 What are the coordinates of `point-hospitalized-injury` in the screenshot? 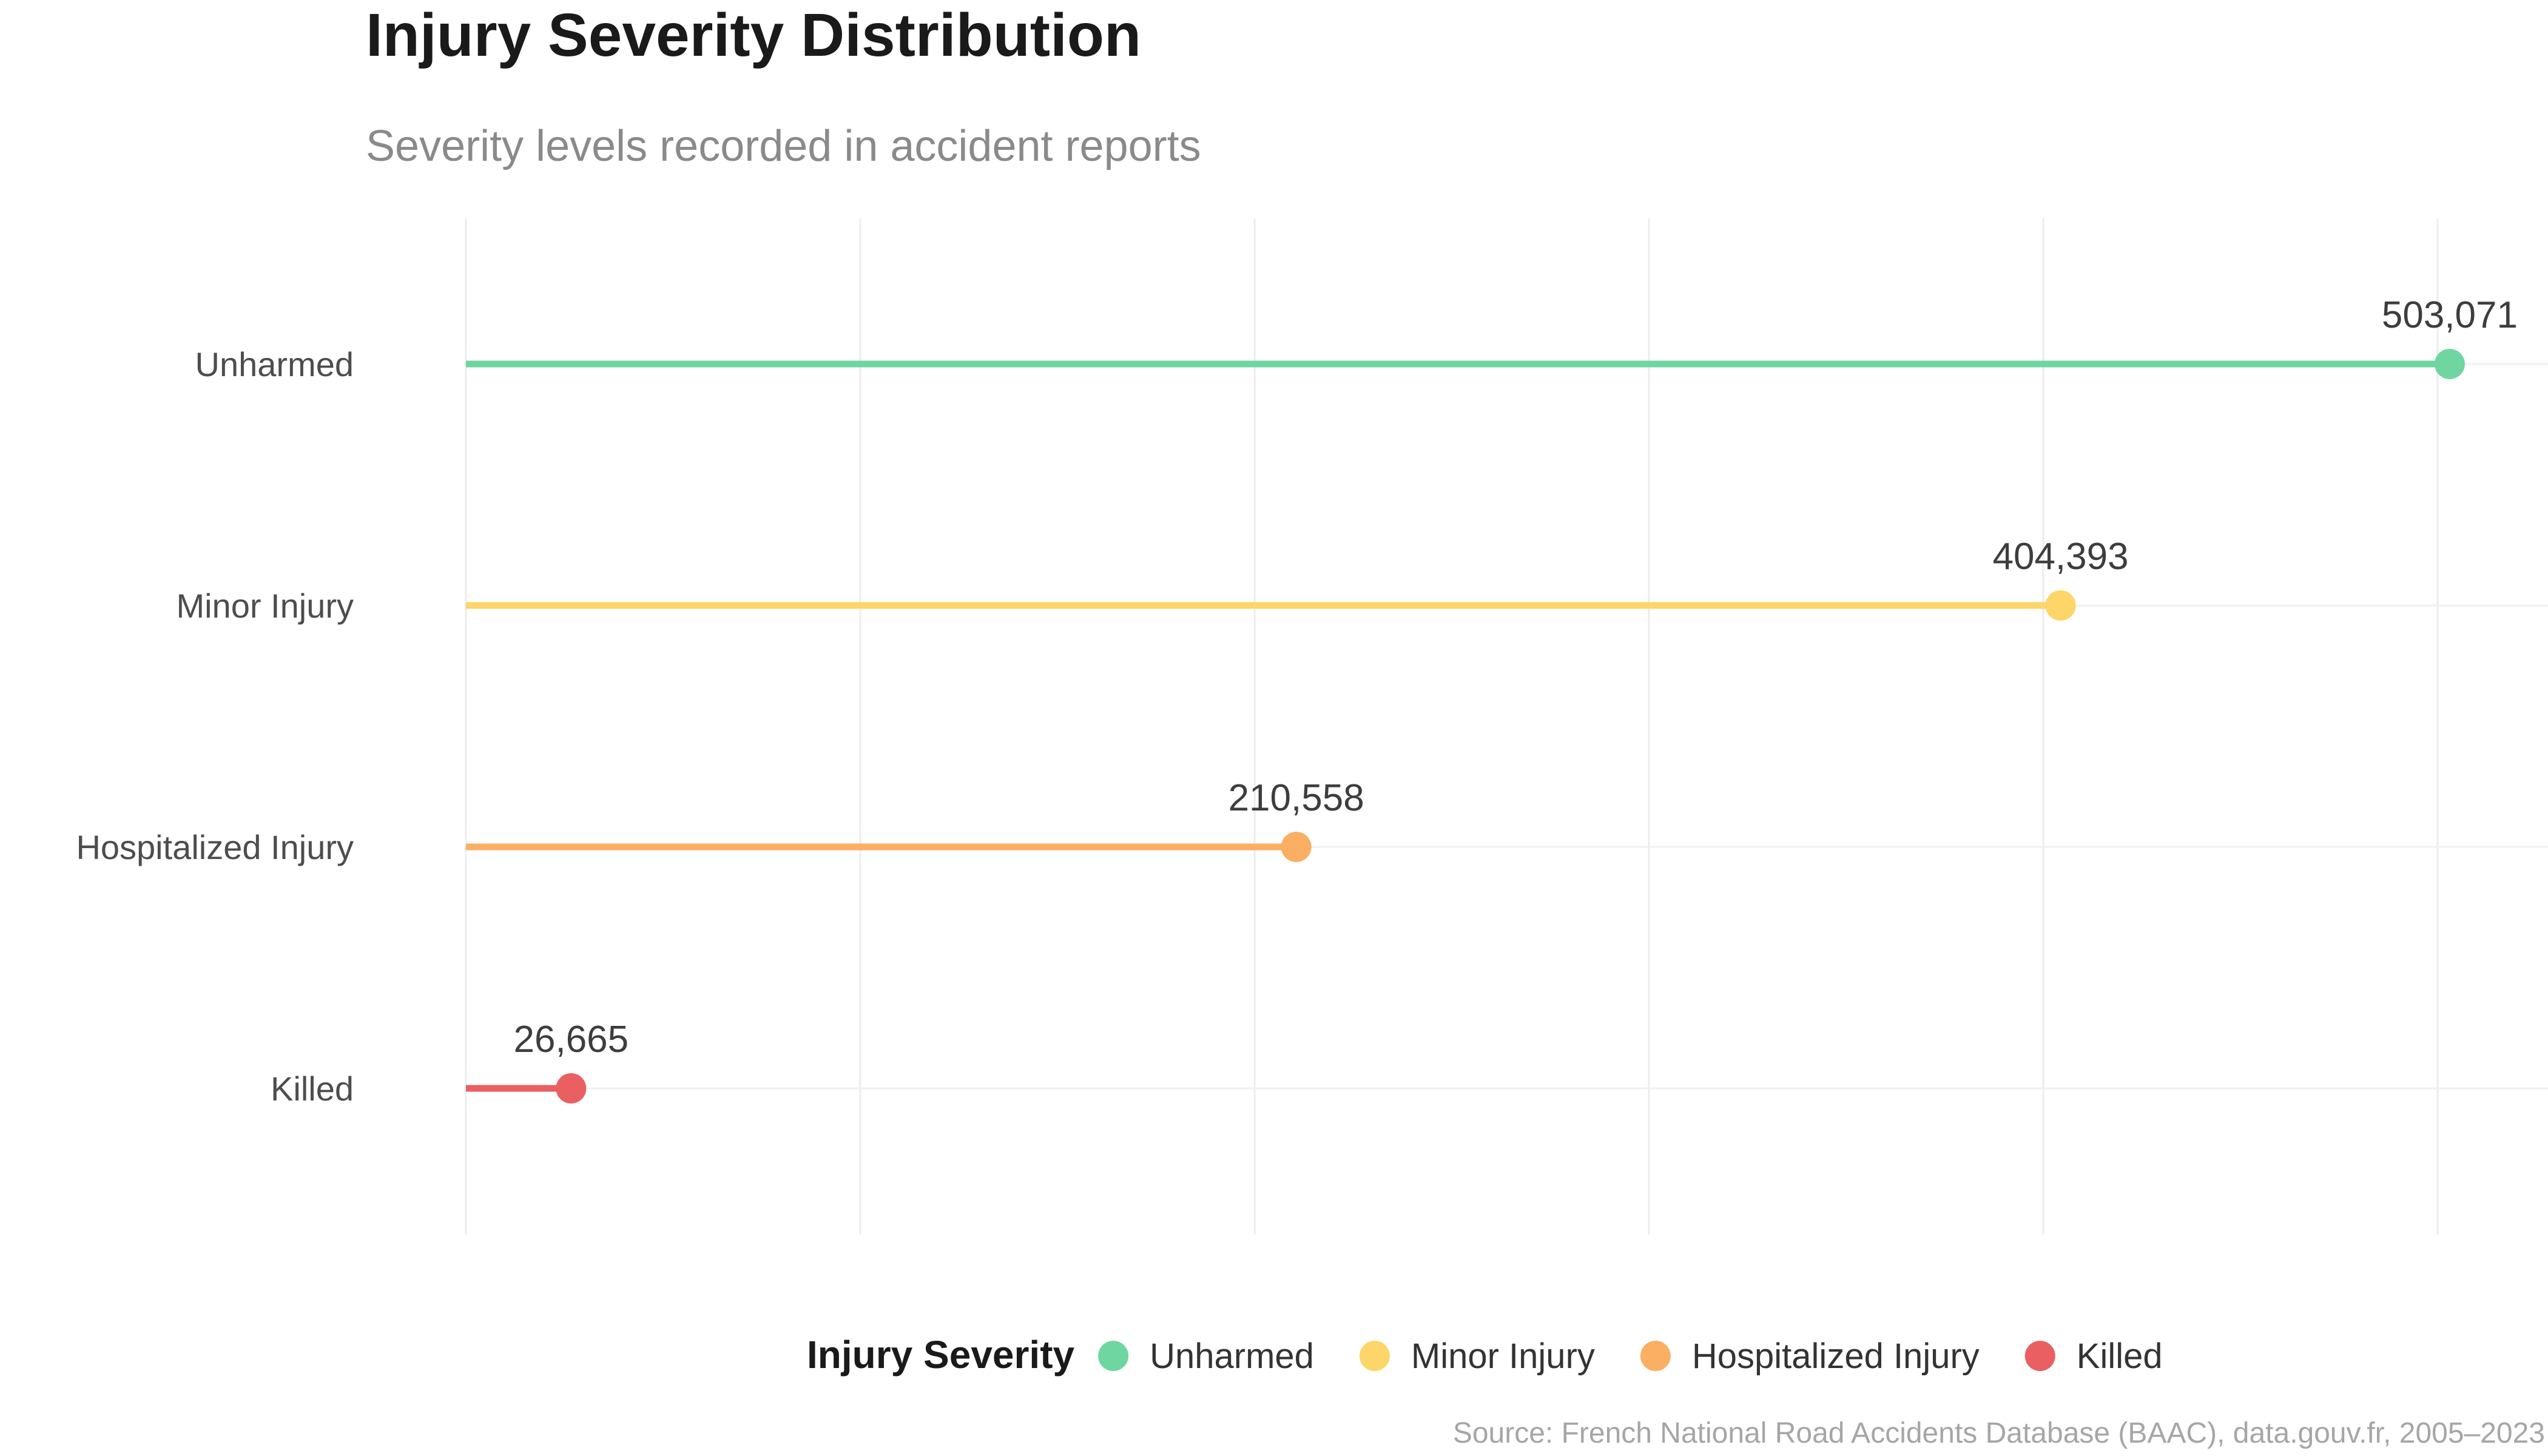 It's located at (1296, 847).